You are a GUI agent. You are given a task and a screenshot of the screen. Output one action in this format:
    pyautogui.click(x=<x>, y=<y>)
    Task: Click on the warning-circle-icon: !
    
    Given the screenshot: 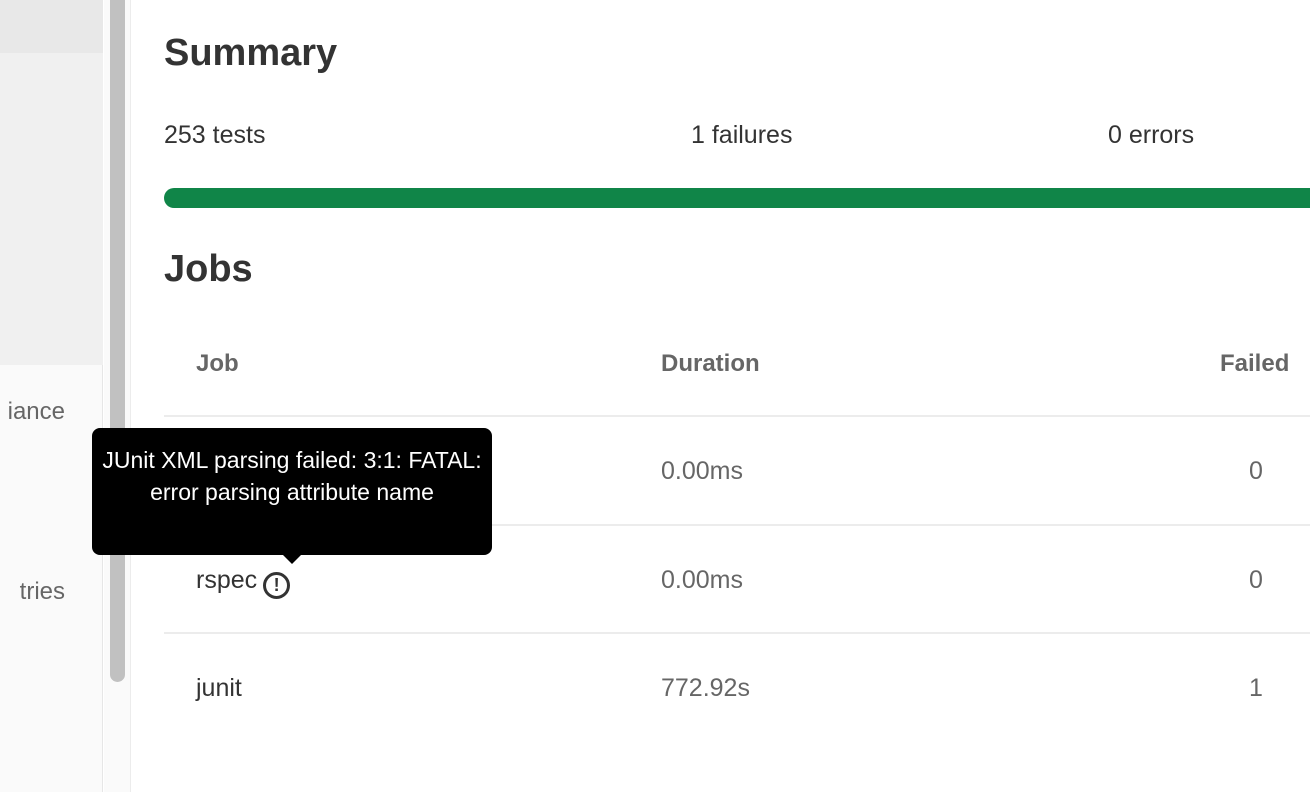 What is the action you would take?
    pyautogui.click(x=277, y=585)
    